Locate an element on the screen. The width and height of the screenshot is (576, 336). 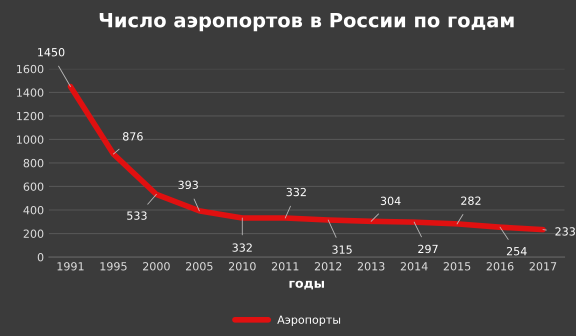
data-label: 297 is located at coordinates (428, 249).